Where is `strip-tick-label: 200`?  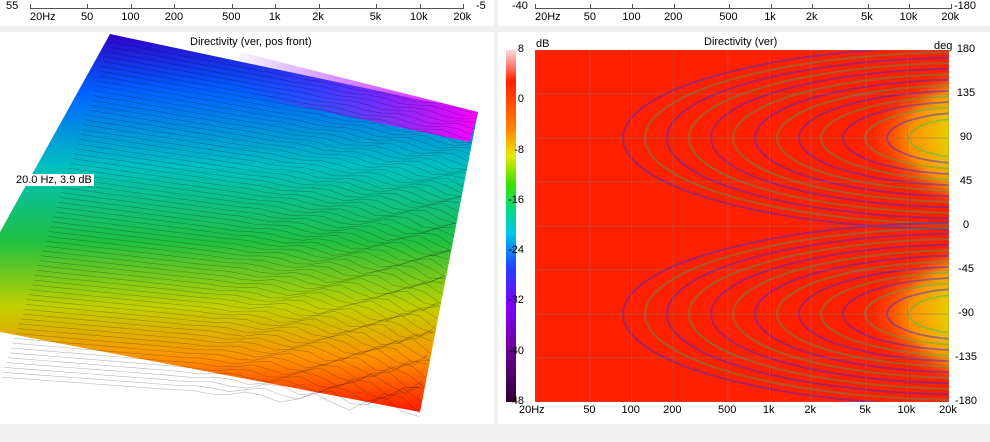
strip-tick-label: 200 is located at coordinates (673, 17).